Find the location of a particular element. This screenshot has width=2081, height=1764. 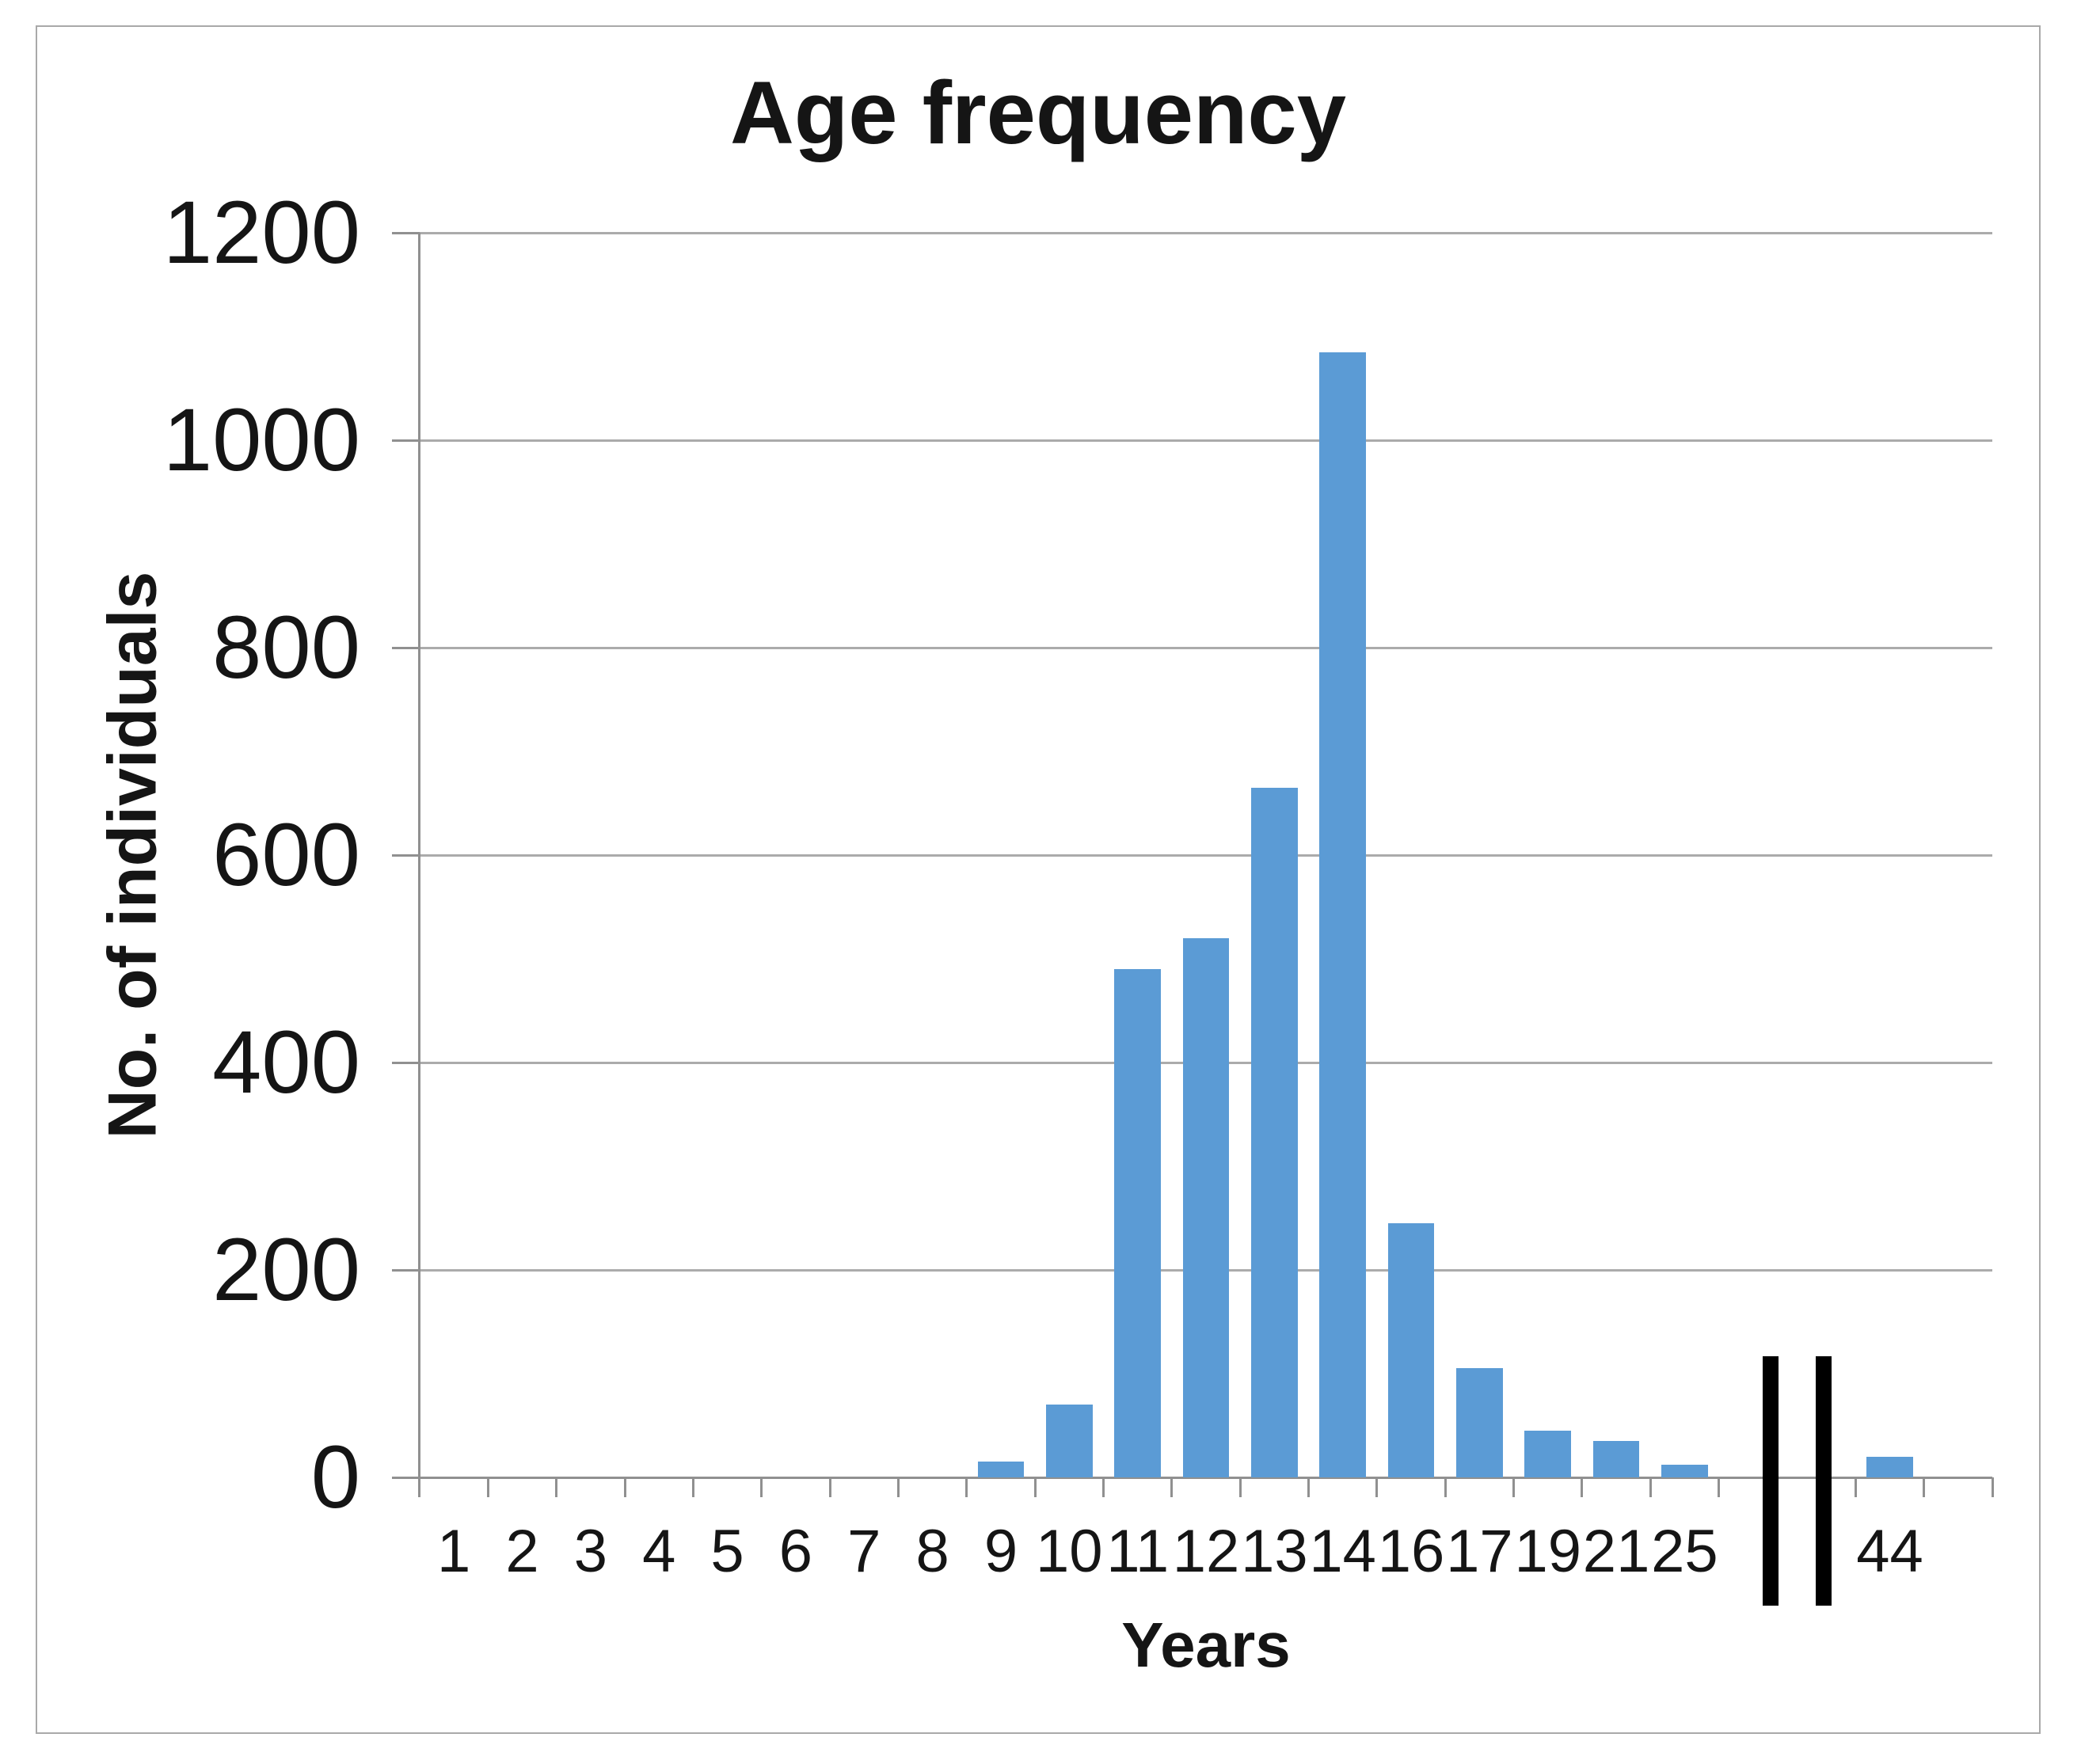

x-tick-label-13: 13 is located at coordinates (1274, 1551).